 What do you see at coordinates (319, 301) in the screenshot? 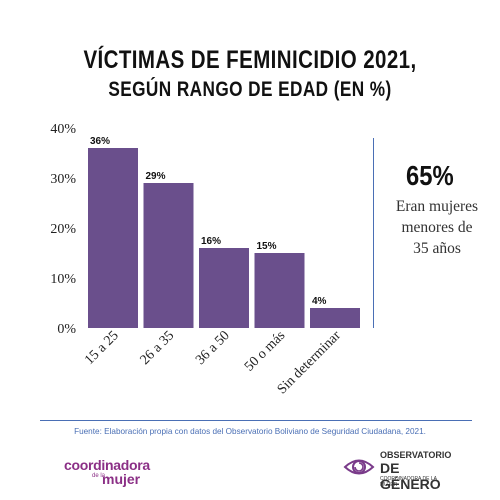
I see `bar-value-label: 4%` at bounding box center [319, 301].